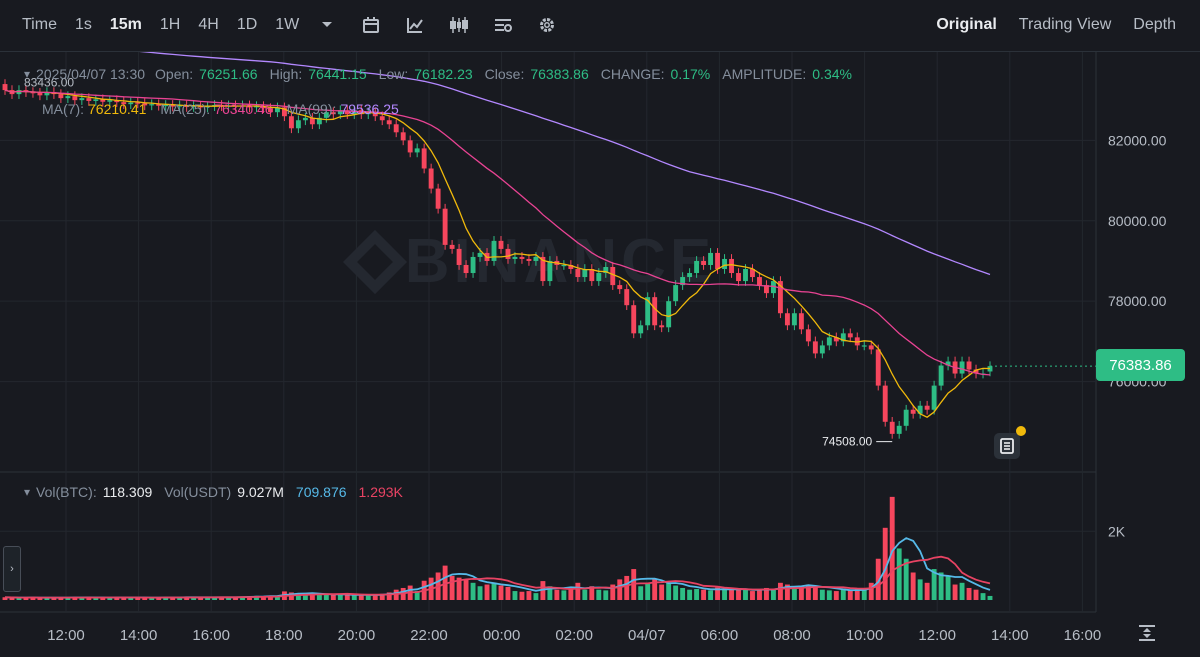 This screenshot has width=1200, height=657. Describe the element at coordinates (27, 74) in the screenshot. I see `chevron-collapse-icon: ▾` at that location.